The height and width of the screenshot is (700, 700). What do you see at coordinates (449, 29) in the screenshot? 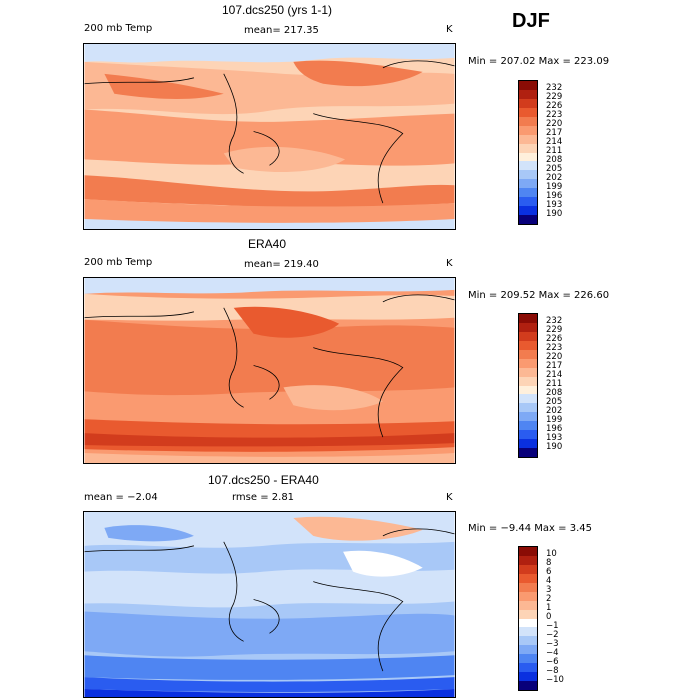
I see `panel-1-unit: K` at bounding box center [449, 29].